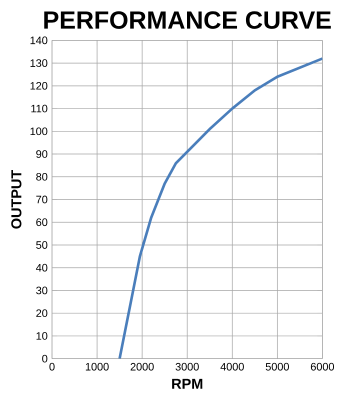  I want to click on x-tick-label: 5000, so click(278, 366).